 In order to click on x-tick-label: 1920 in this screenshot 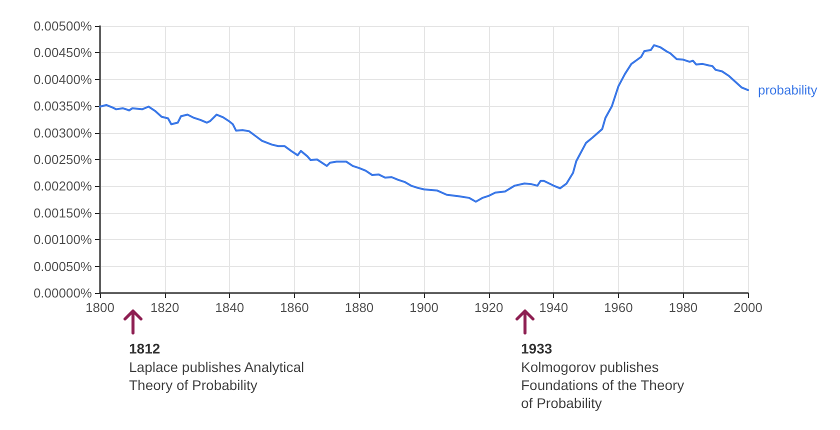, I will do `click(489, 307)`.